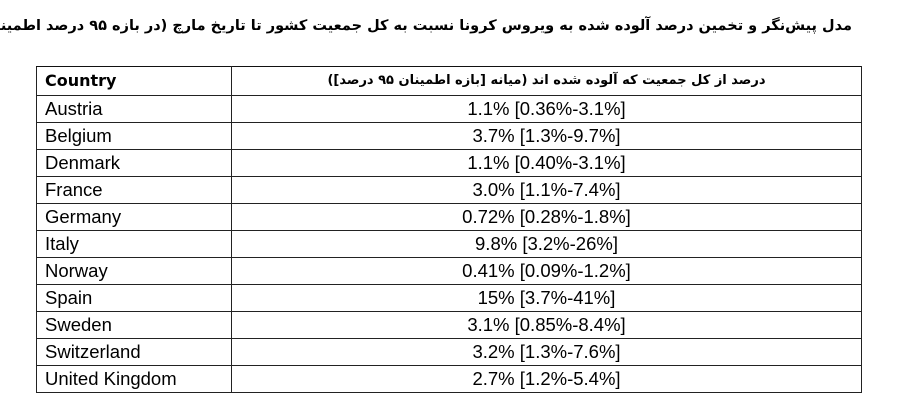  What do you see at coordinates (134, 244) in the screenshot?
I see `country-cell: Italy` at bounding box center [134, 244].